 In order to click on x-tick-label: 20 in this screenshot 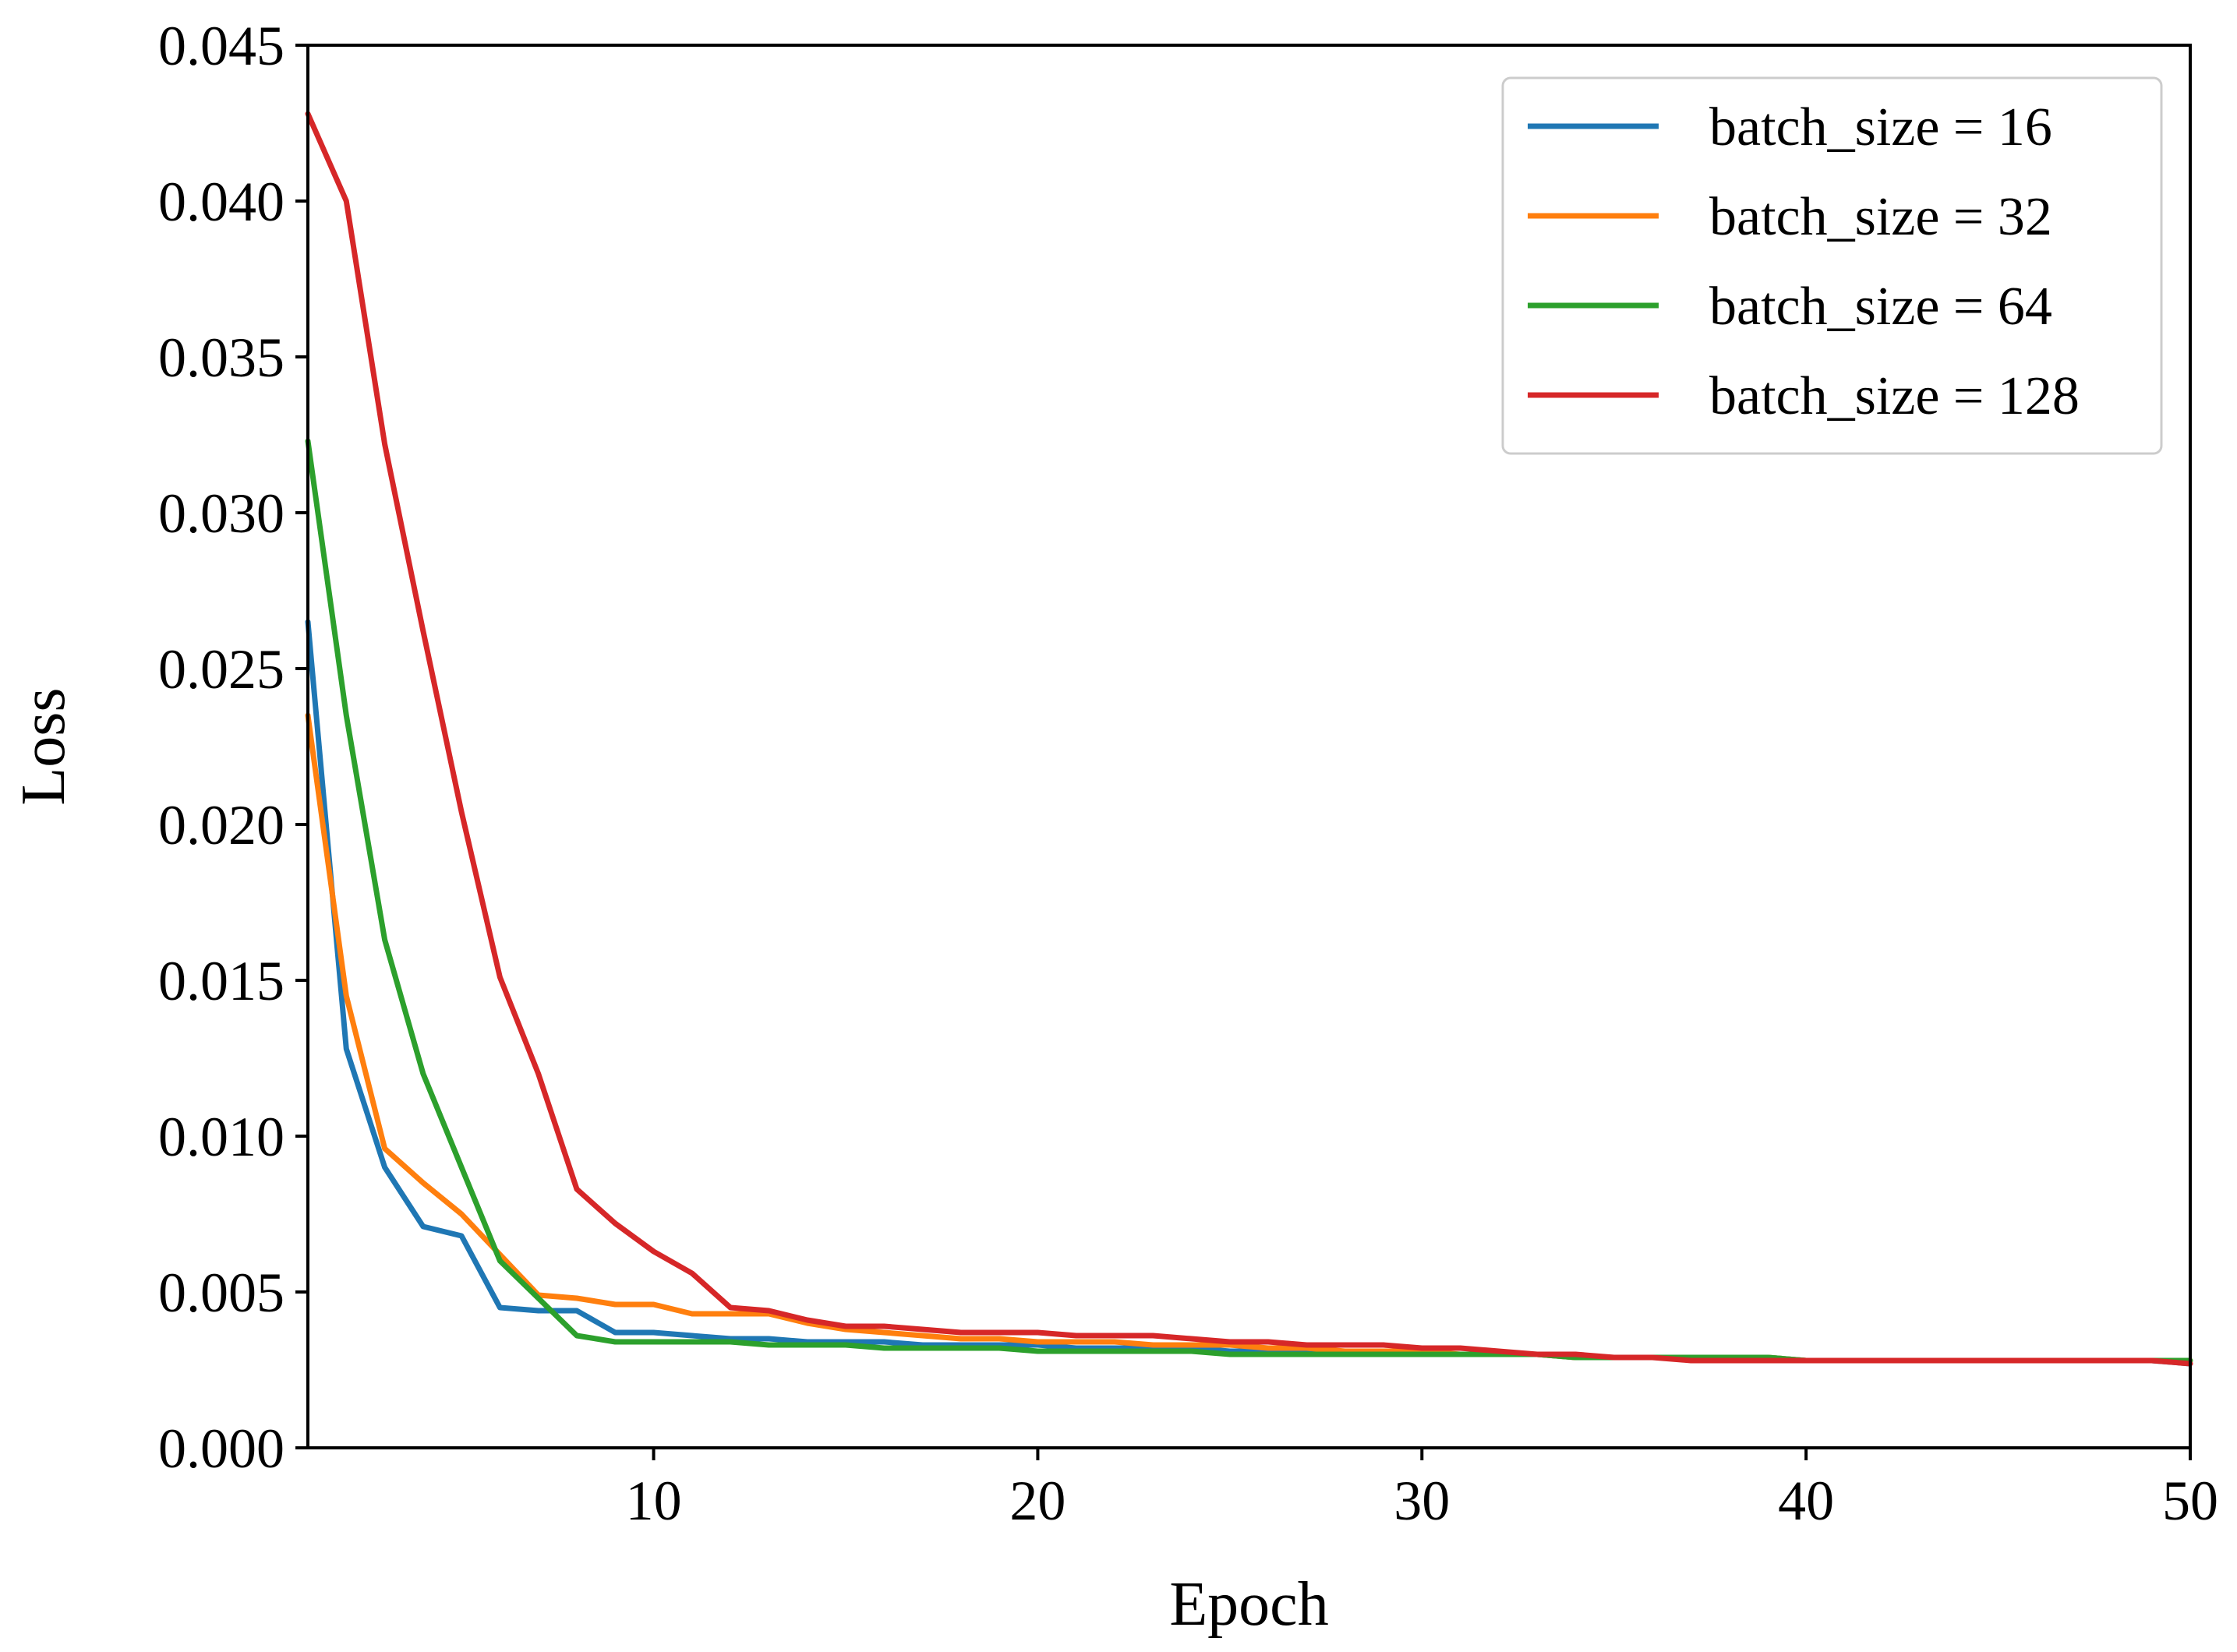, I will do `click(1037, 1501)`.